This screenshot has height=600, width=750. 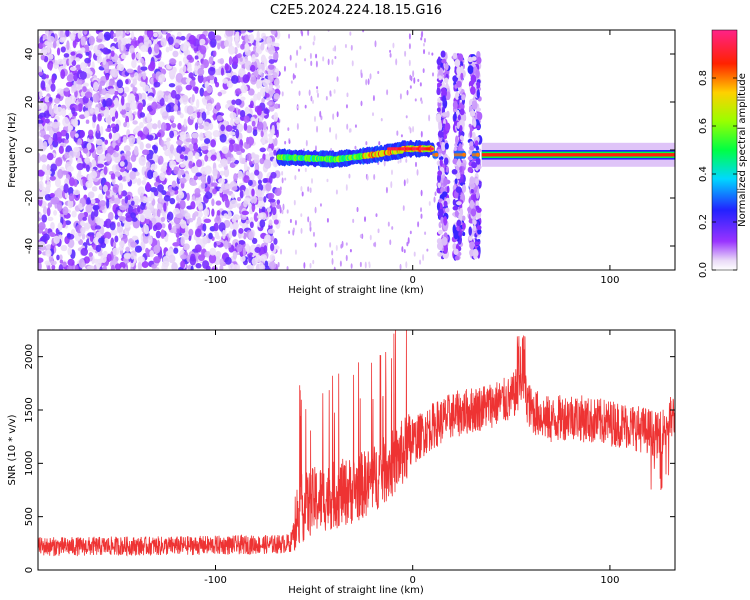 I want to click on colorbar-ticks: 0.0 0.2 0.4 0.6 0.8, so click(x=717, y=174).